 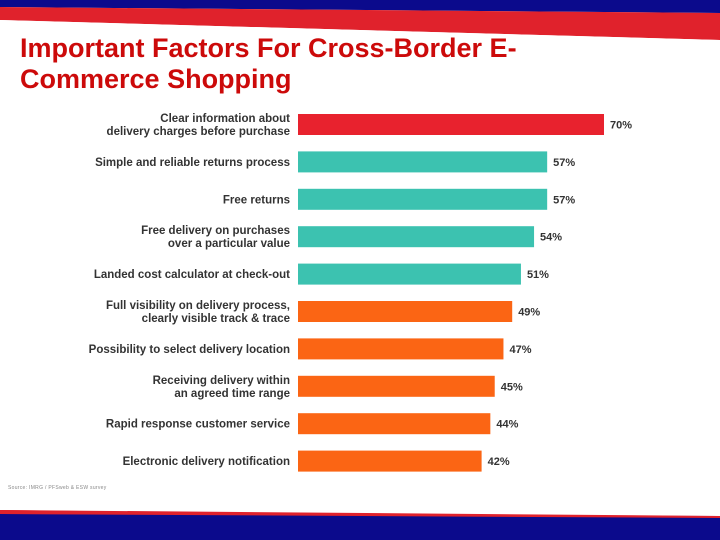 What do you see at coordinates (360, 32) in the screenshot?
I see `top-band-white-fade` at bounding box center [360, 32].